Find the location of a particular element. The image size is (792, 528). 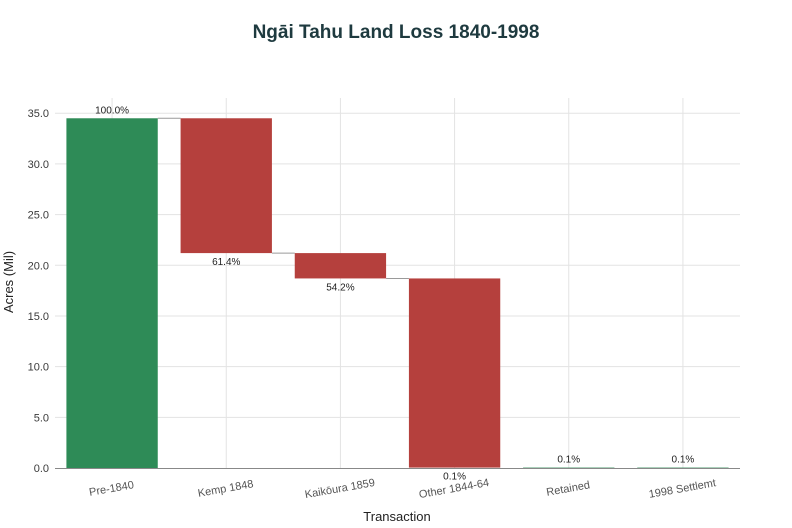

x-tick-label: 1998 Settlemt is located at coordinates (682, 489).